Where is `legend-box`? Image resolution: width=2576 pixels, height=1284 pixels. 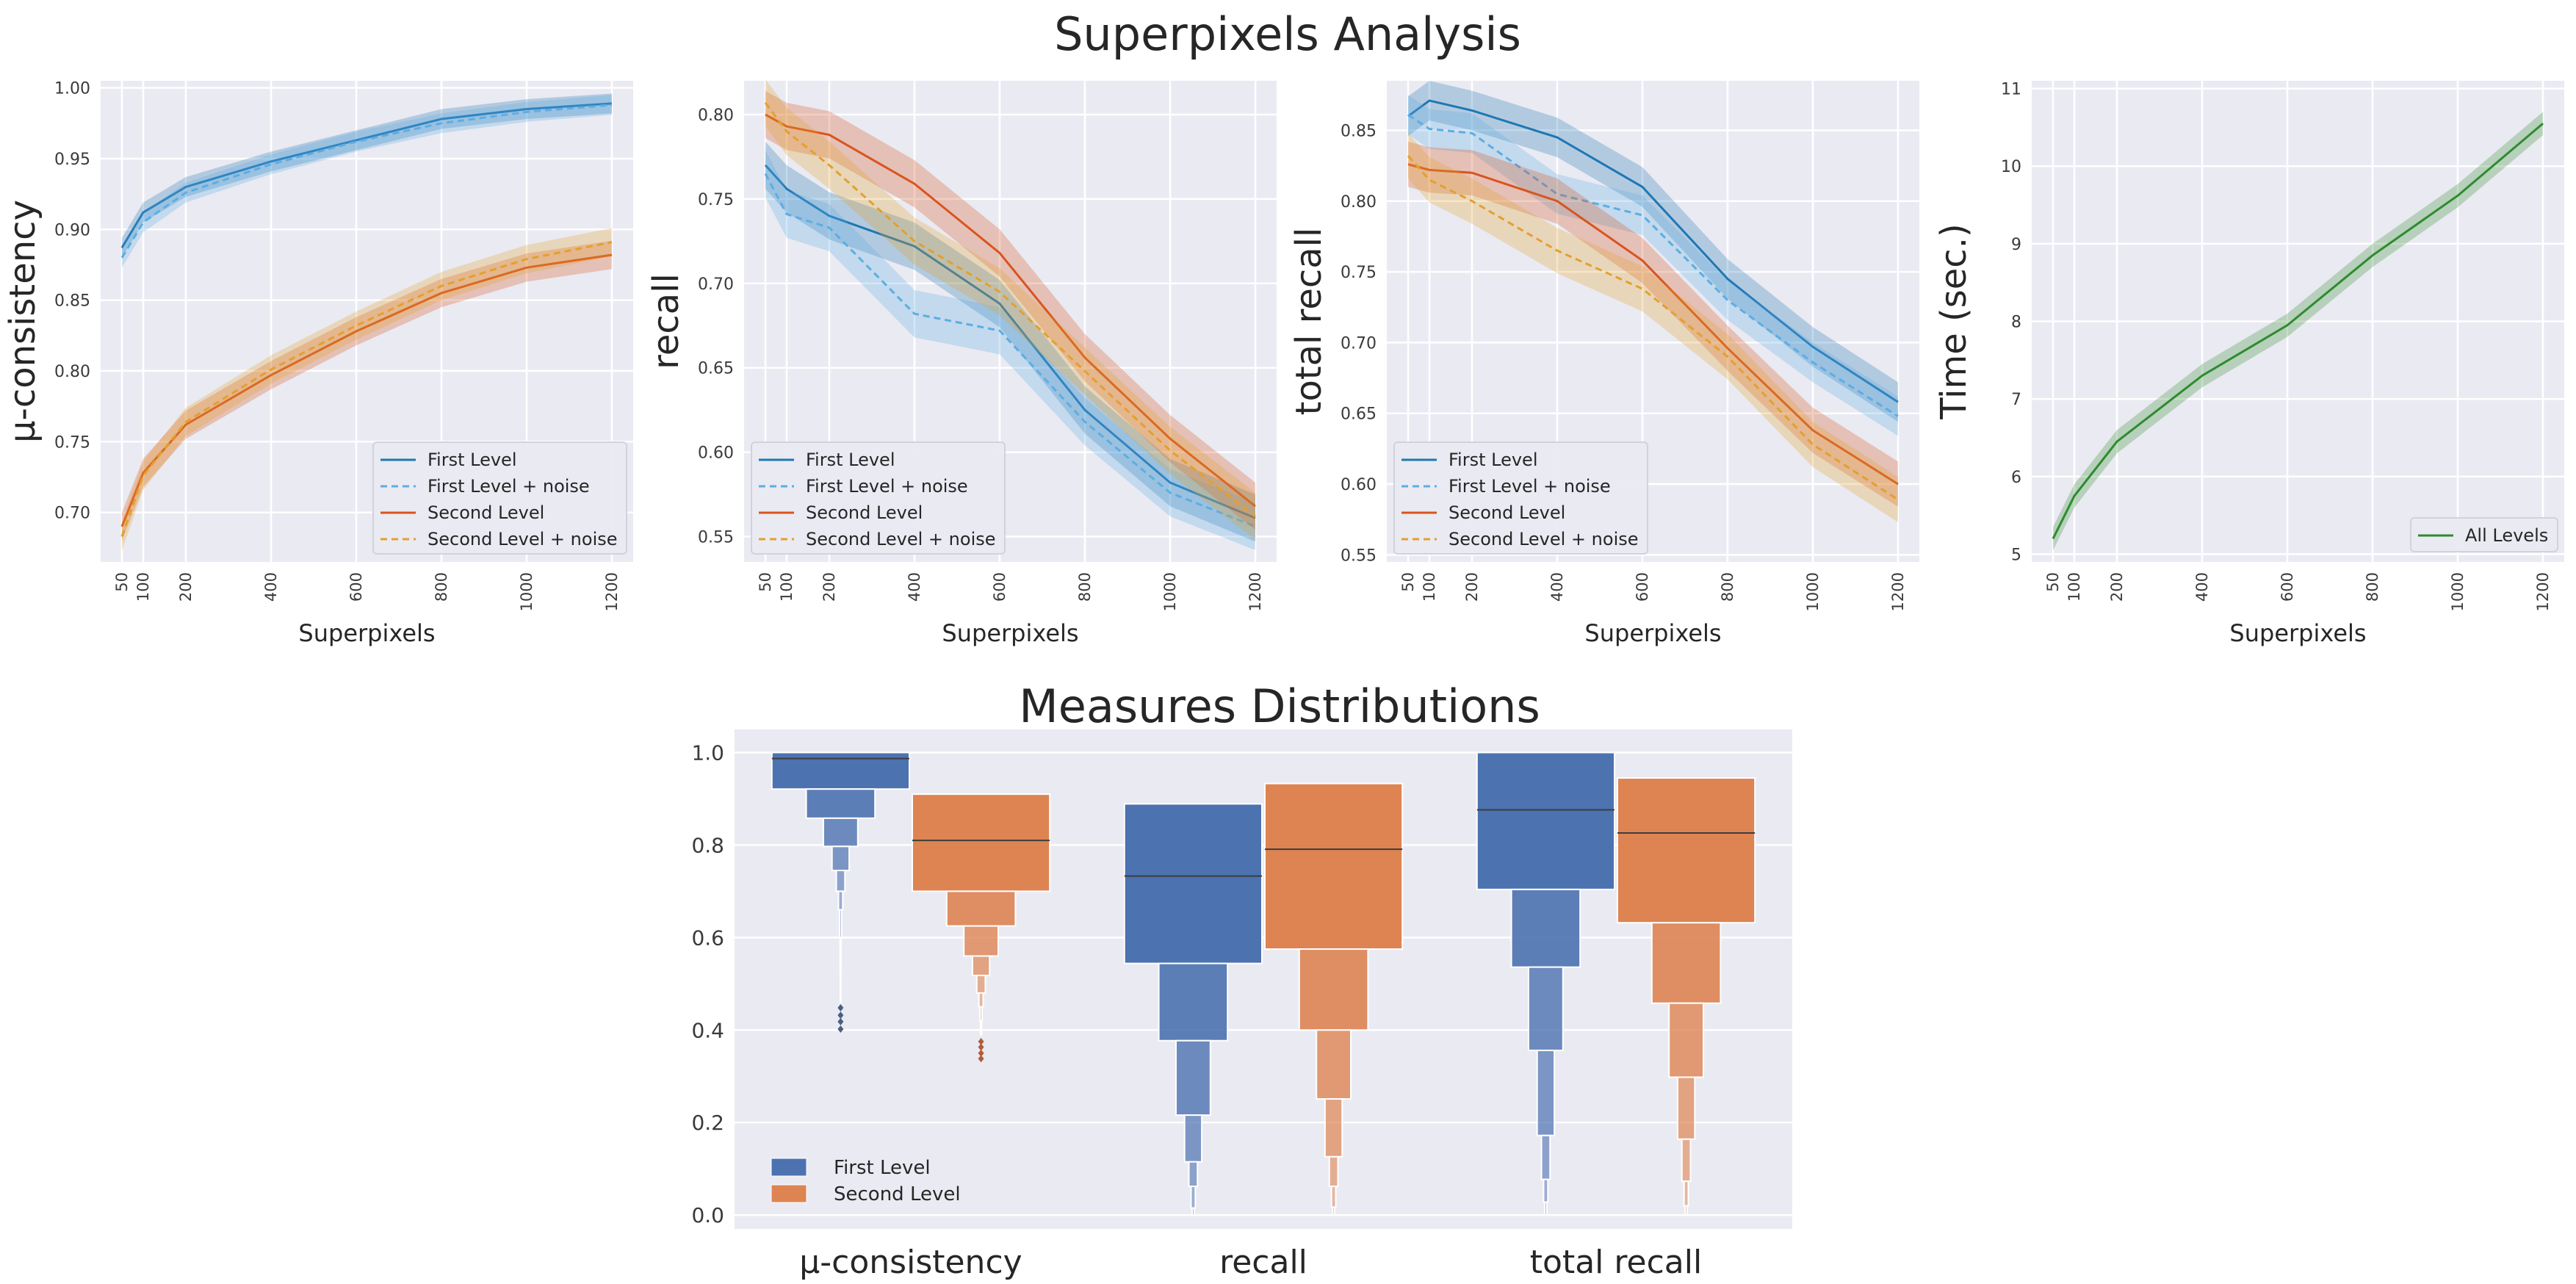 legend-box is located at coordinates (878, 498).